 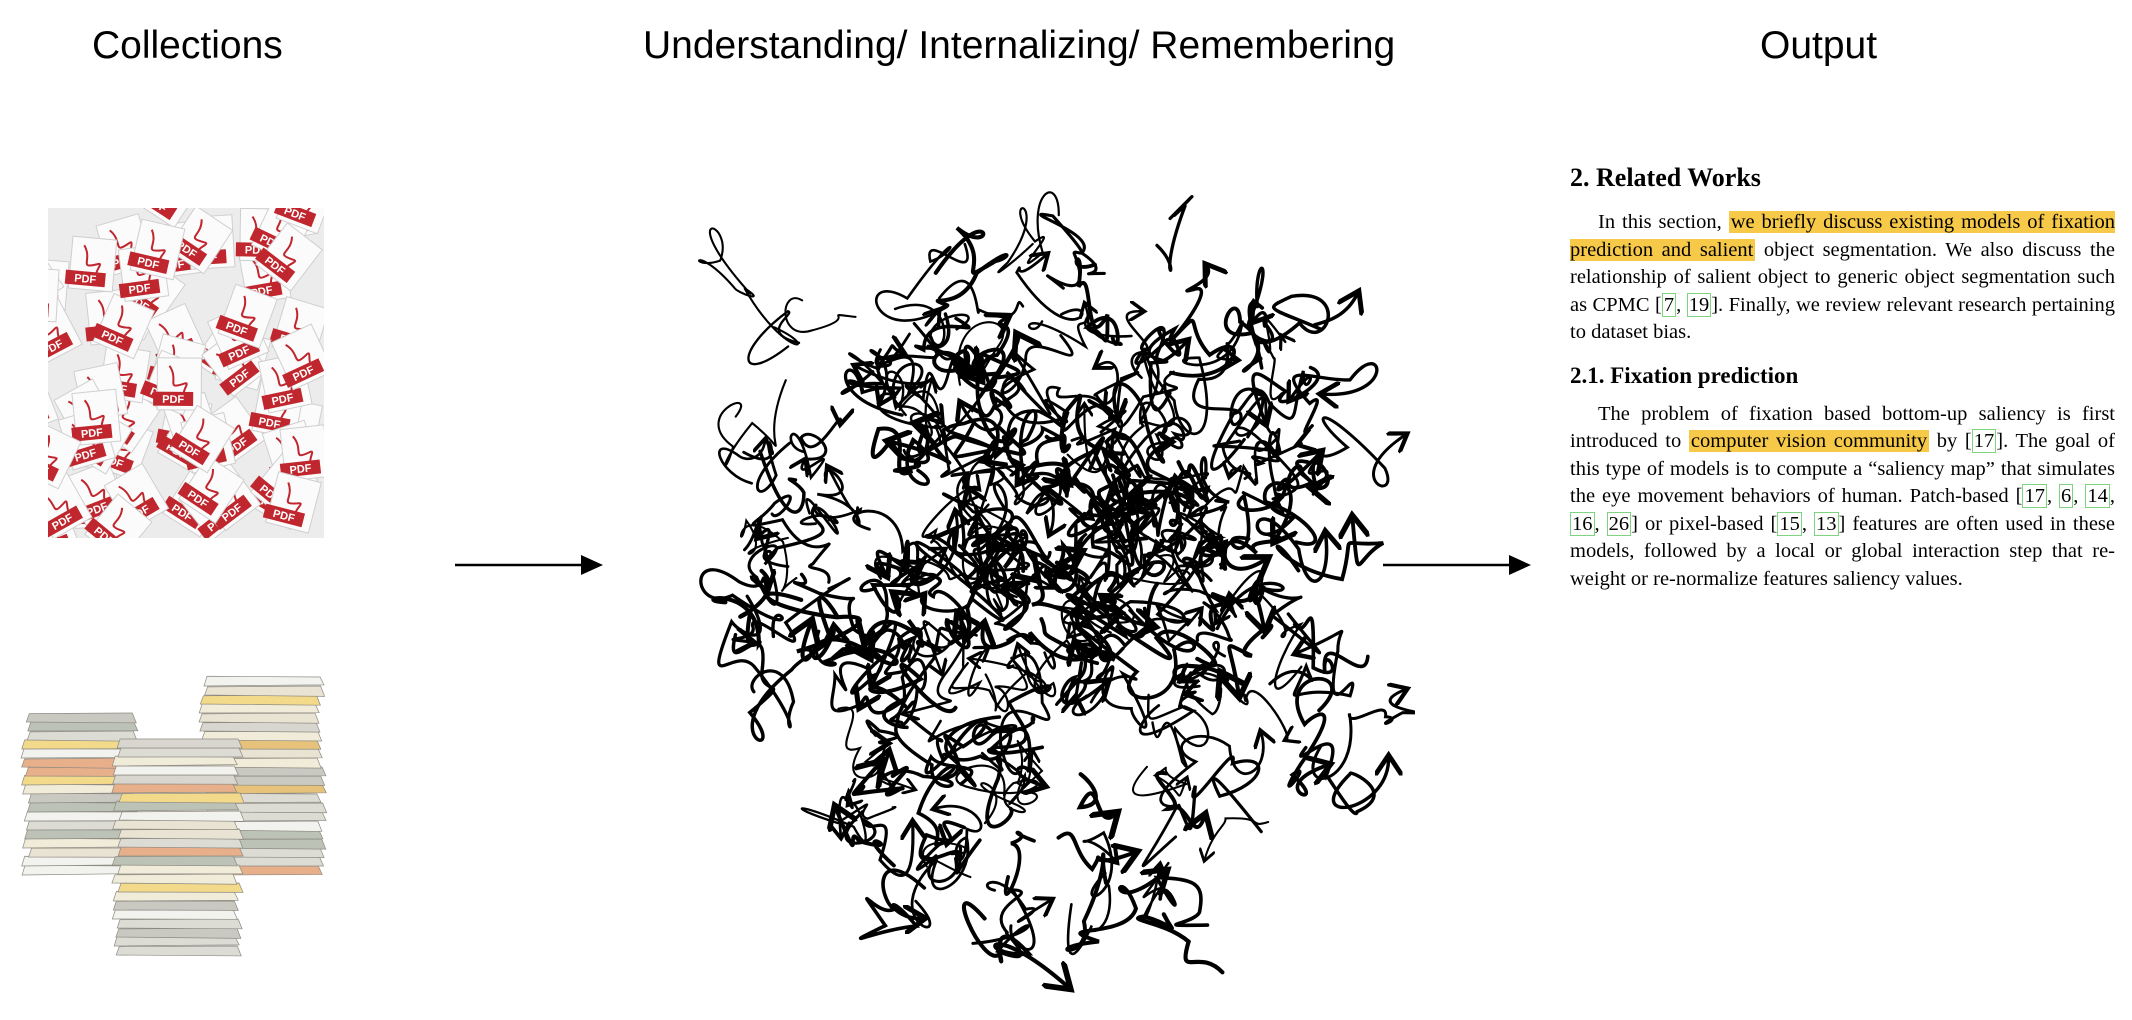 I want to click on citation: 19, so click(x=1699, y=304).